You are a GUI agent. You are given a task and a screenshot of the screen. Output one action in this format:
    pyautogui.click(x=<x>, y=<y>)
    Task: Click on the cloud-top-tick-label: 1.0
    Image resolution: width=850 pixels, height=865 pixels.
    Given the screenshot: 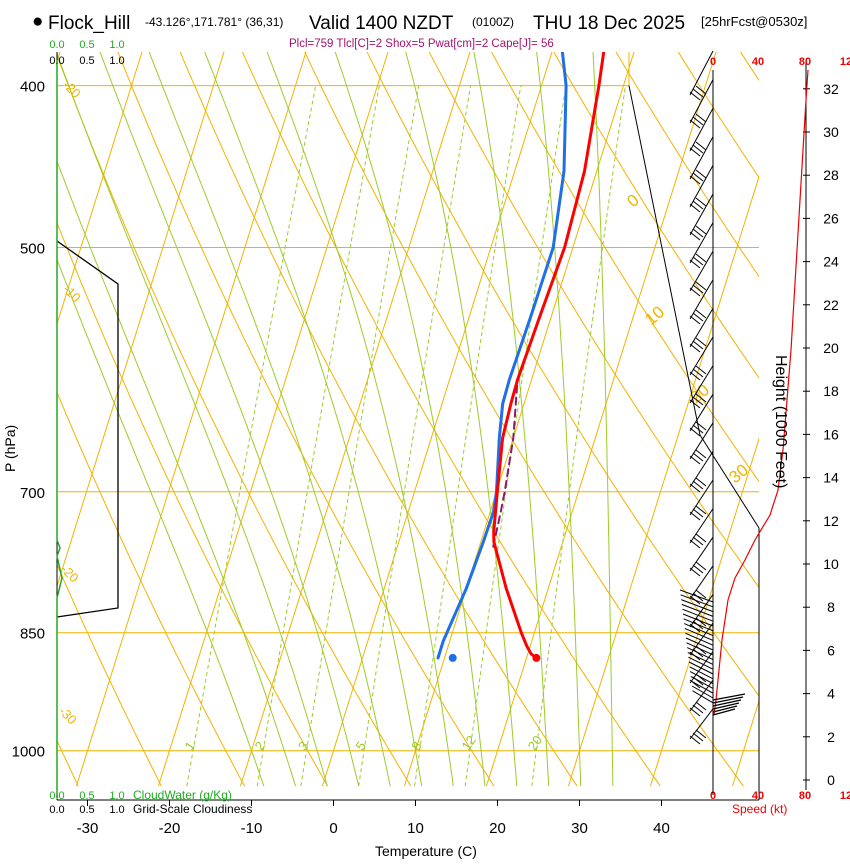 What is the action you would take?
    pyautogui.click(x=116, y=45)
    